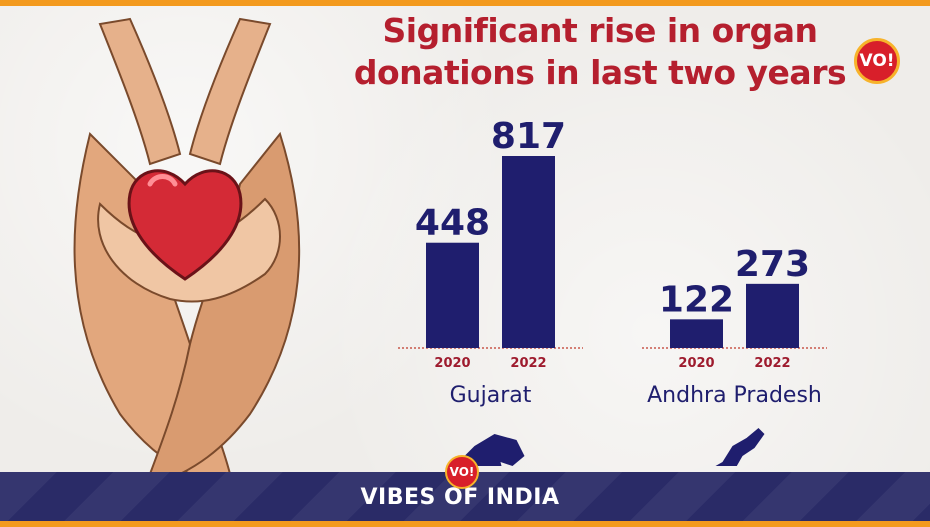 The image size is (930, 527). What do you see at coordinates (465, 524) in the screenshot?
I see `bottom-frame-stripe` at bounding box center [465, 524].